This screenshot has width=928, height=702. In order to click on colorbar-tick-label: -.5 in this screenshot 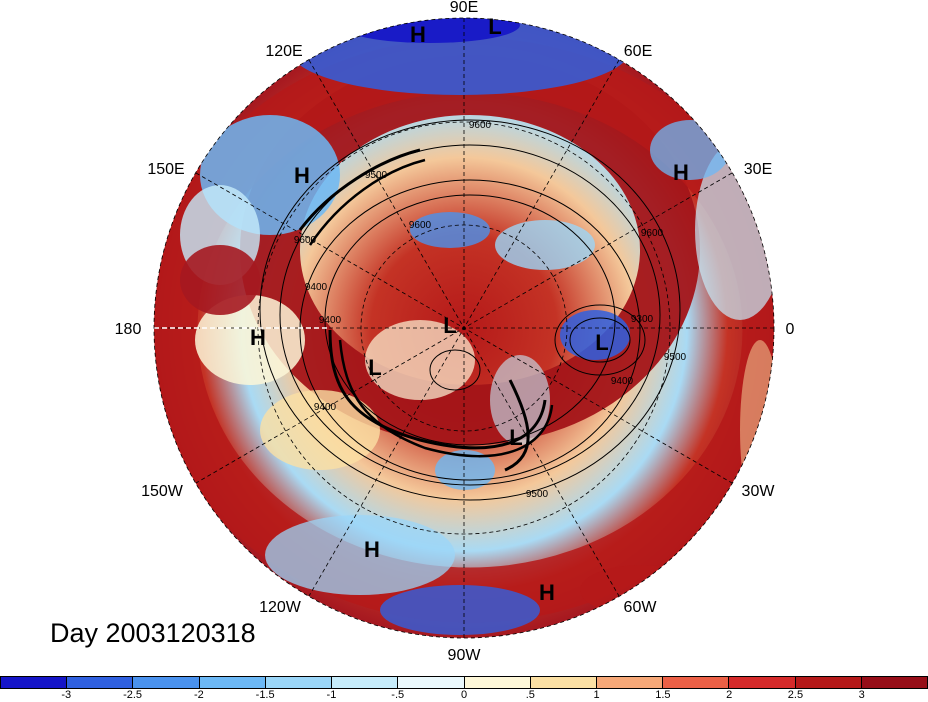, I will do `click(398, 695)`.